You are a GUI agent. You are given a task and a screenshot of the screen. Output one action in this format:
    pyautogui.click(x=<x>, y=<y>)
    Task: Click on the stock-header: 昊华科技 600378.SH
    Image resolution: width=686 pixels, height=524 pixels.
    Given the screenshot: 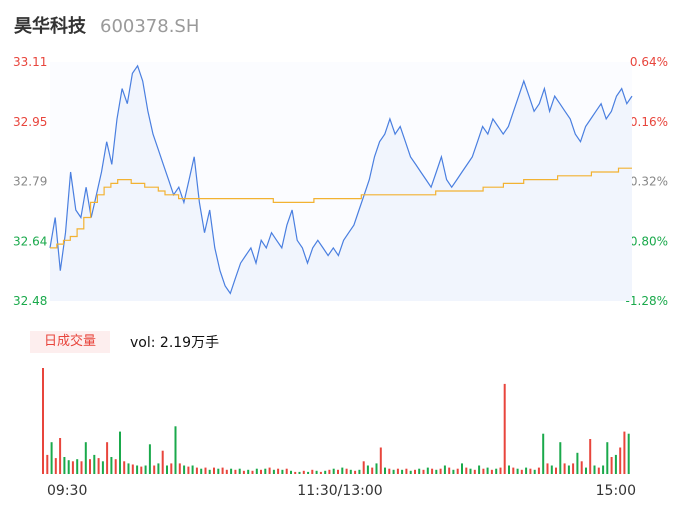 What is the action you would take?
    pyautogui.click(x=106, y=26)
    